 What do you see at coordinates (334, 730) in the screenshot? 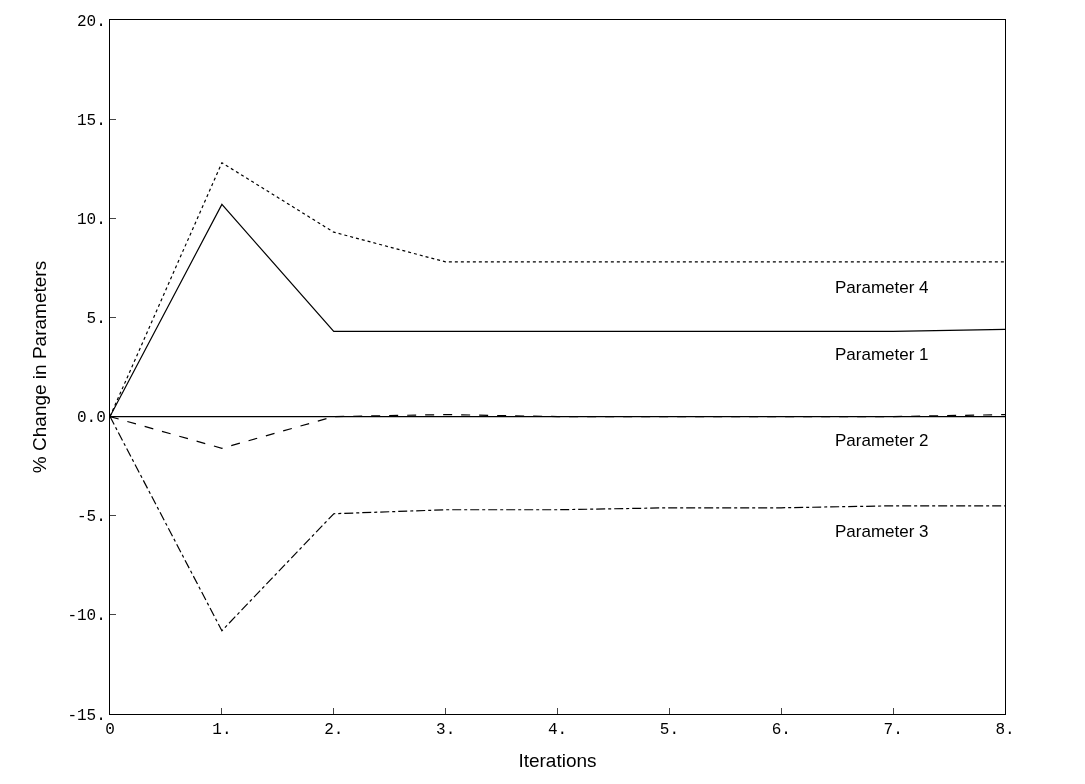
I see `x-tick-label: 2.` at bounding box center [334, 730].